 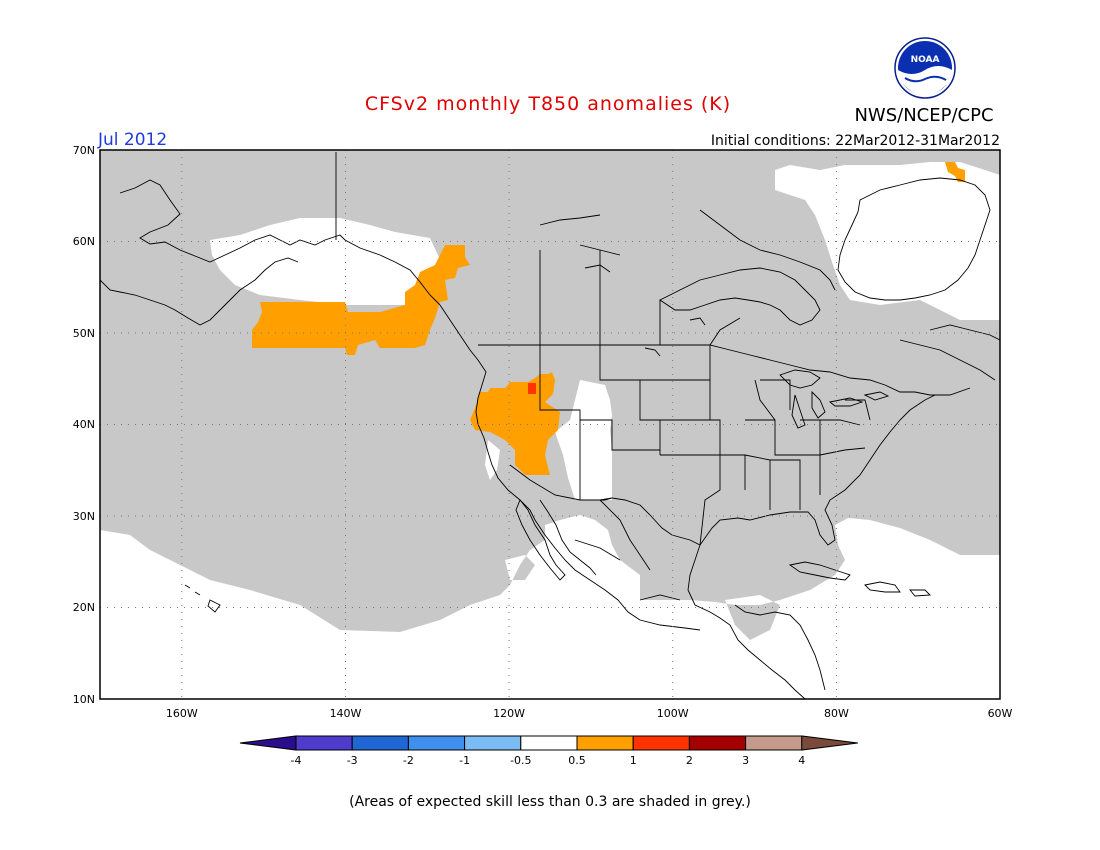 I want to click on lon-label: 160W, so click(x=182, y=713).